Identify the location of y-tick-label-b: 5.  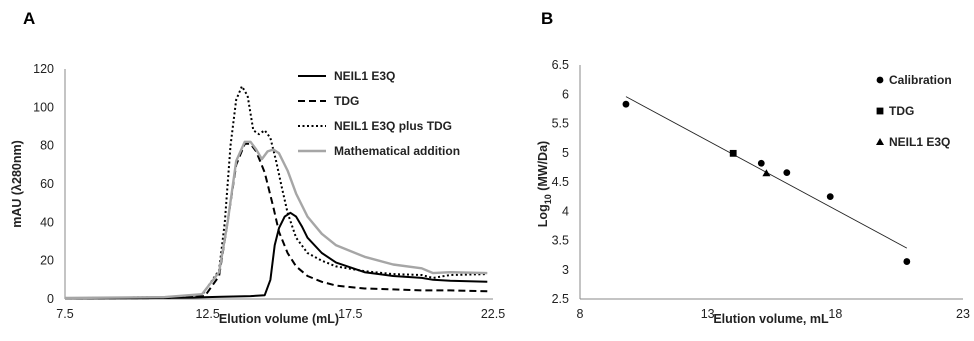
(565, 153).